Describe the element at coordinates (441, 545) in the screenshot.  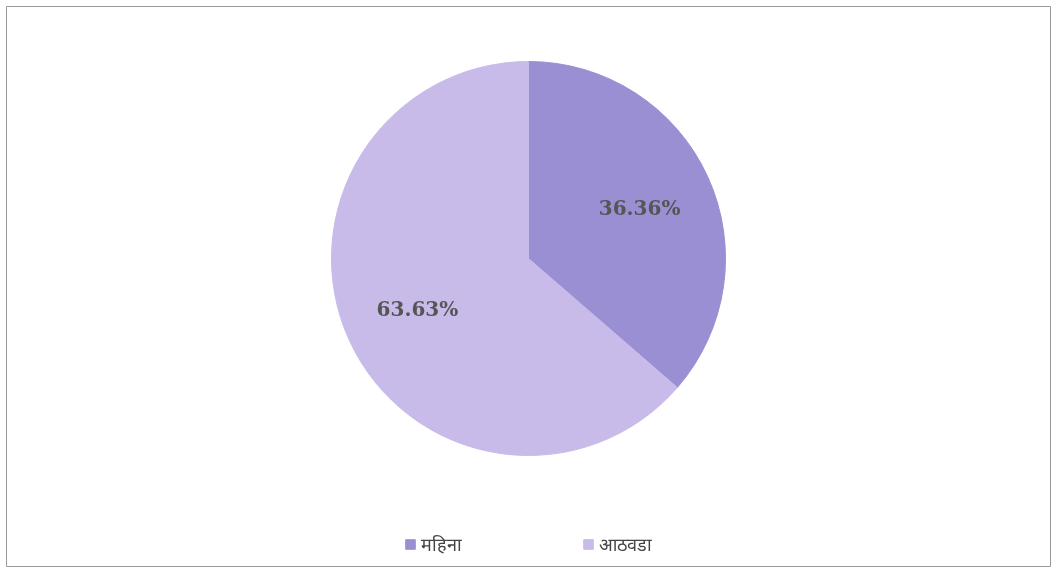
I see `legend-label: महिना` at that location.